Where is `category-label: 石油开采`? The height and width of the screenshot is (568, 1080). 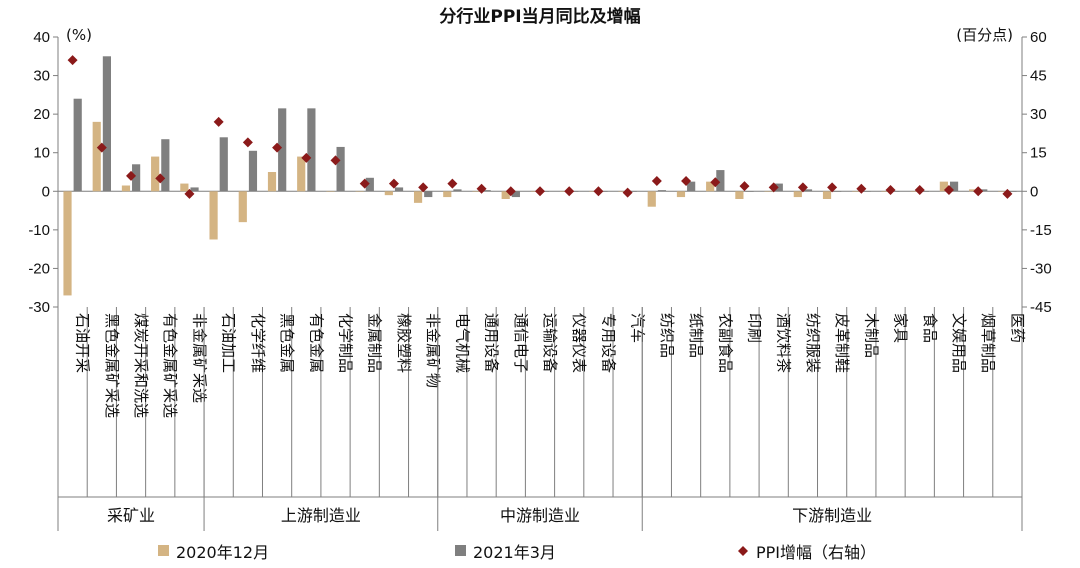 category-label: 石油开采 is located at coordinates (83, 343).